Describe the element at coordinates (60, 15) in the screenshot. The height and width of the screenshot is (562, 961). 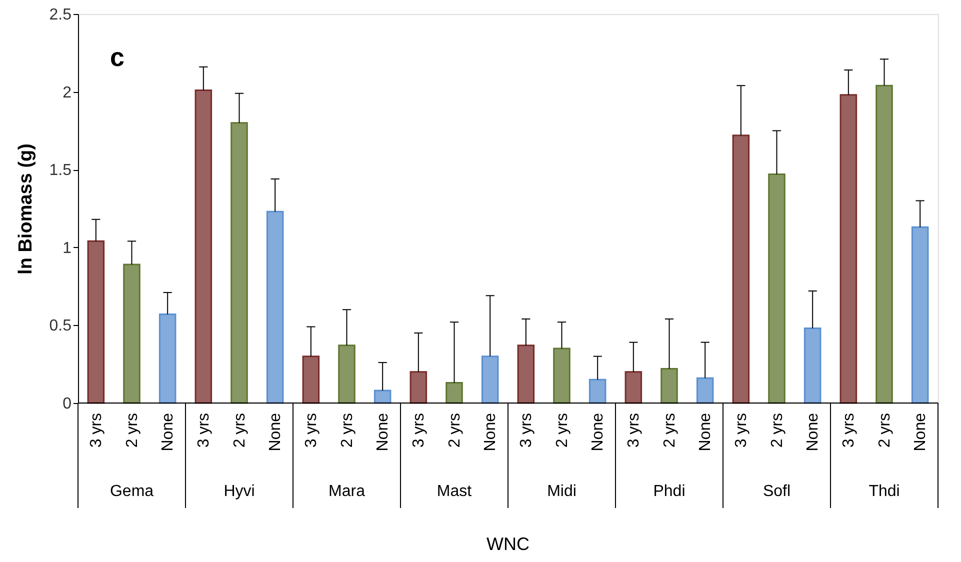
I see `y-tick-label: 2.5` at that location.